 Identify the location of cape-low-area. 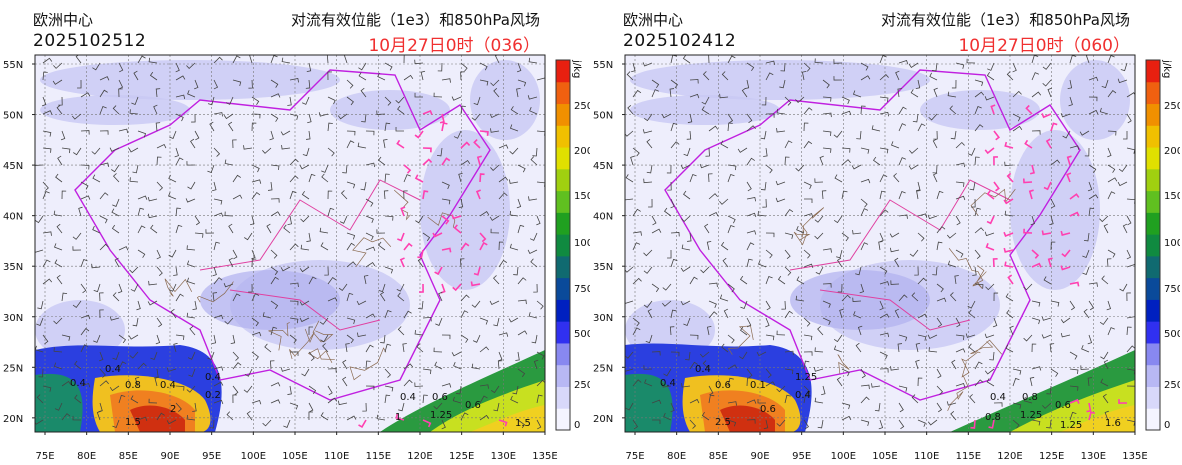
(190, 80).